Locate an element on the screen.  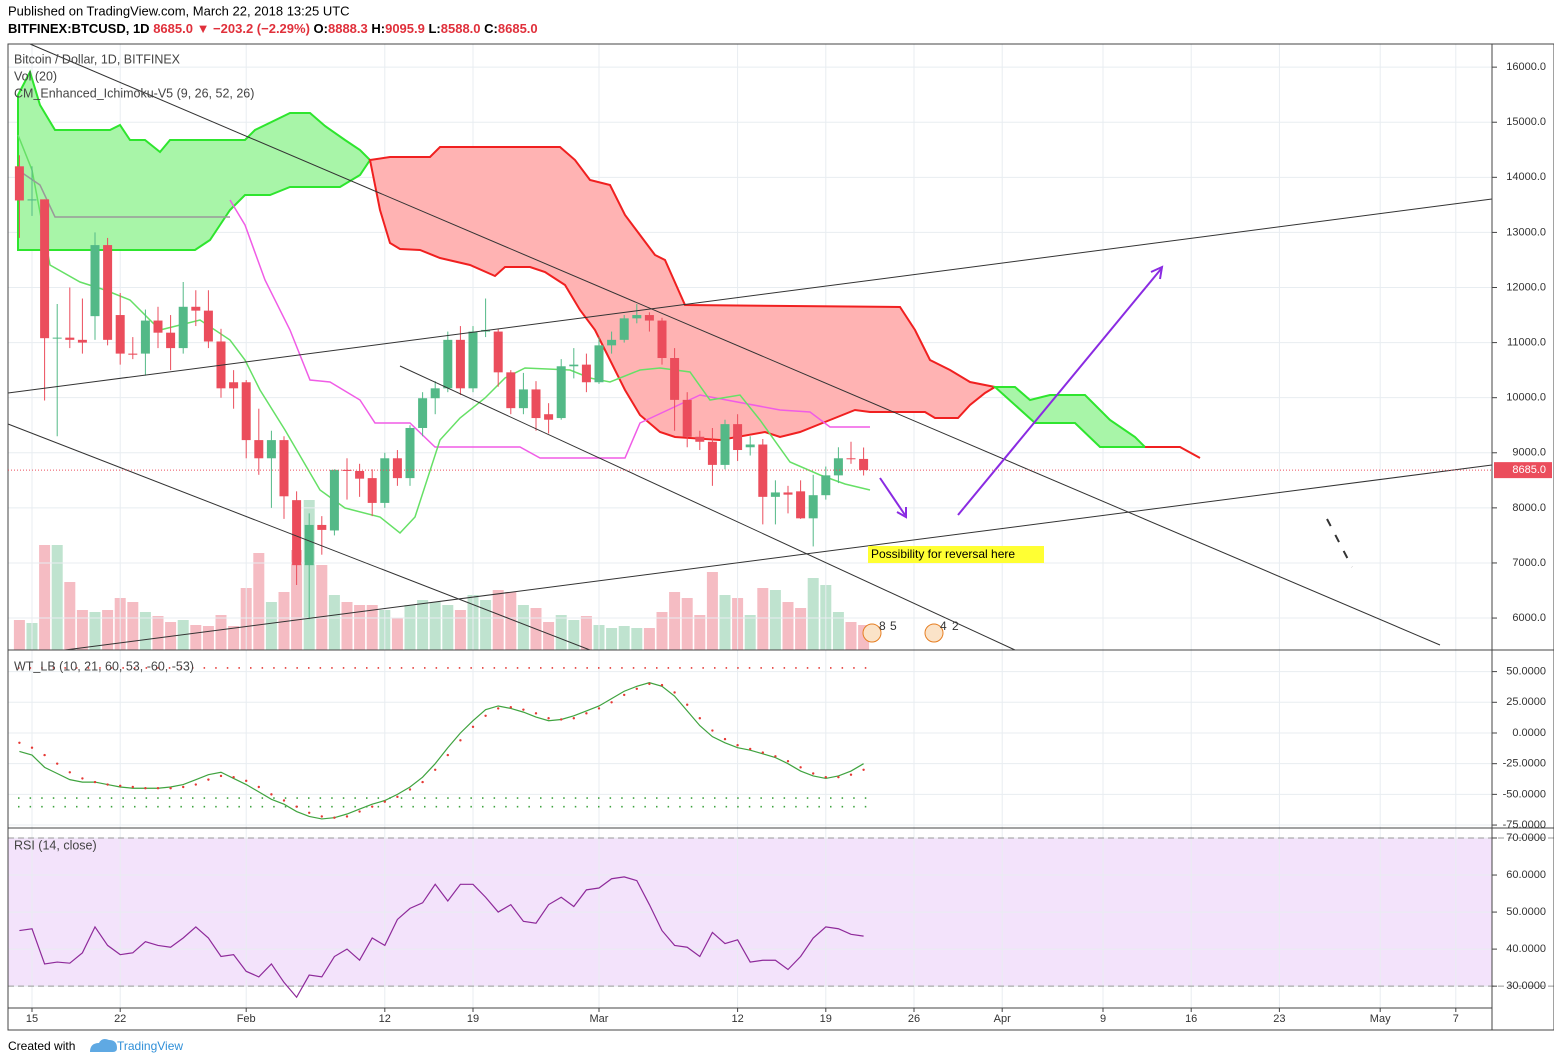
x-tick-label: 26 is located at coordinates (914, 1019).